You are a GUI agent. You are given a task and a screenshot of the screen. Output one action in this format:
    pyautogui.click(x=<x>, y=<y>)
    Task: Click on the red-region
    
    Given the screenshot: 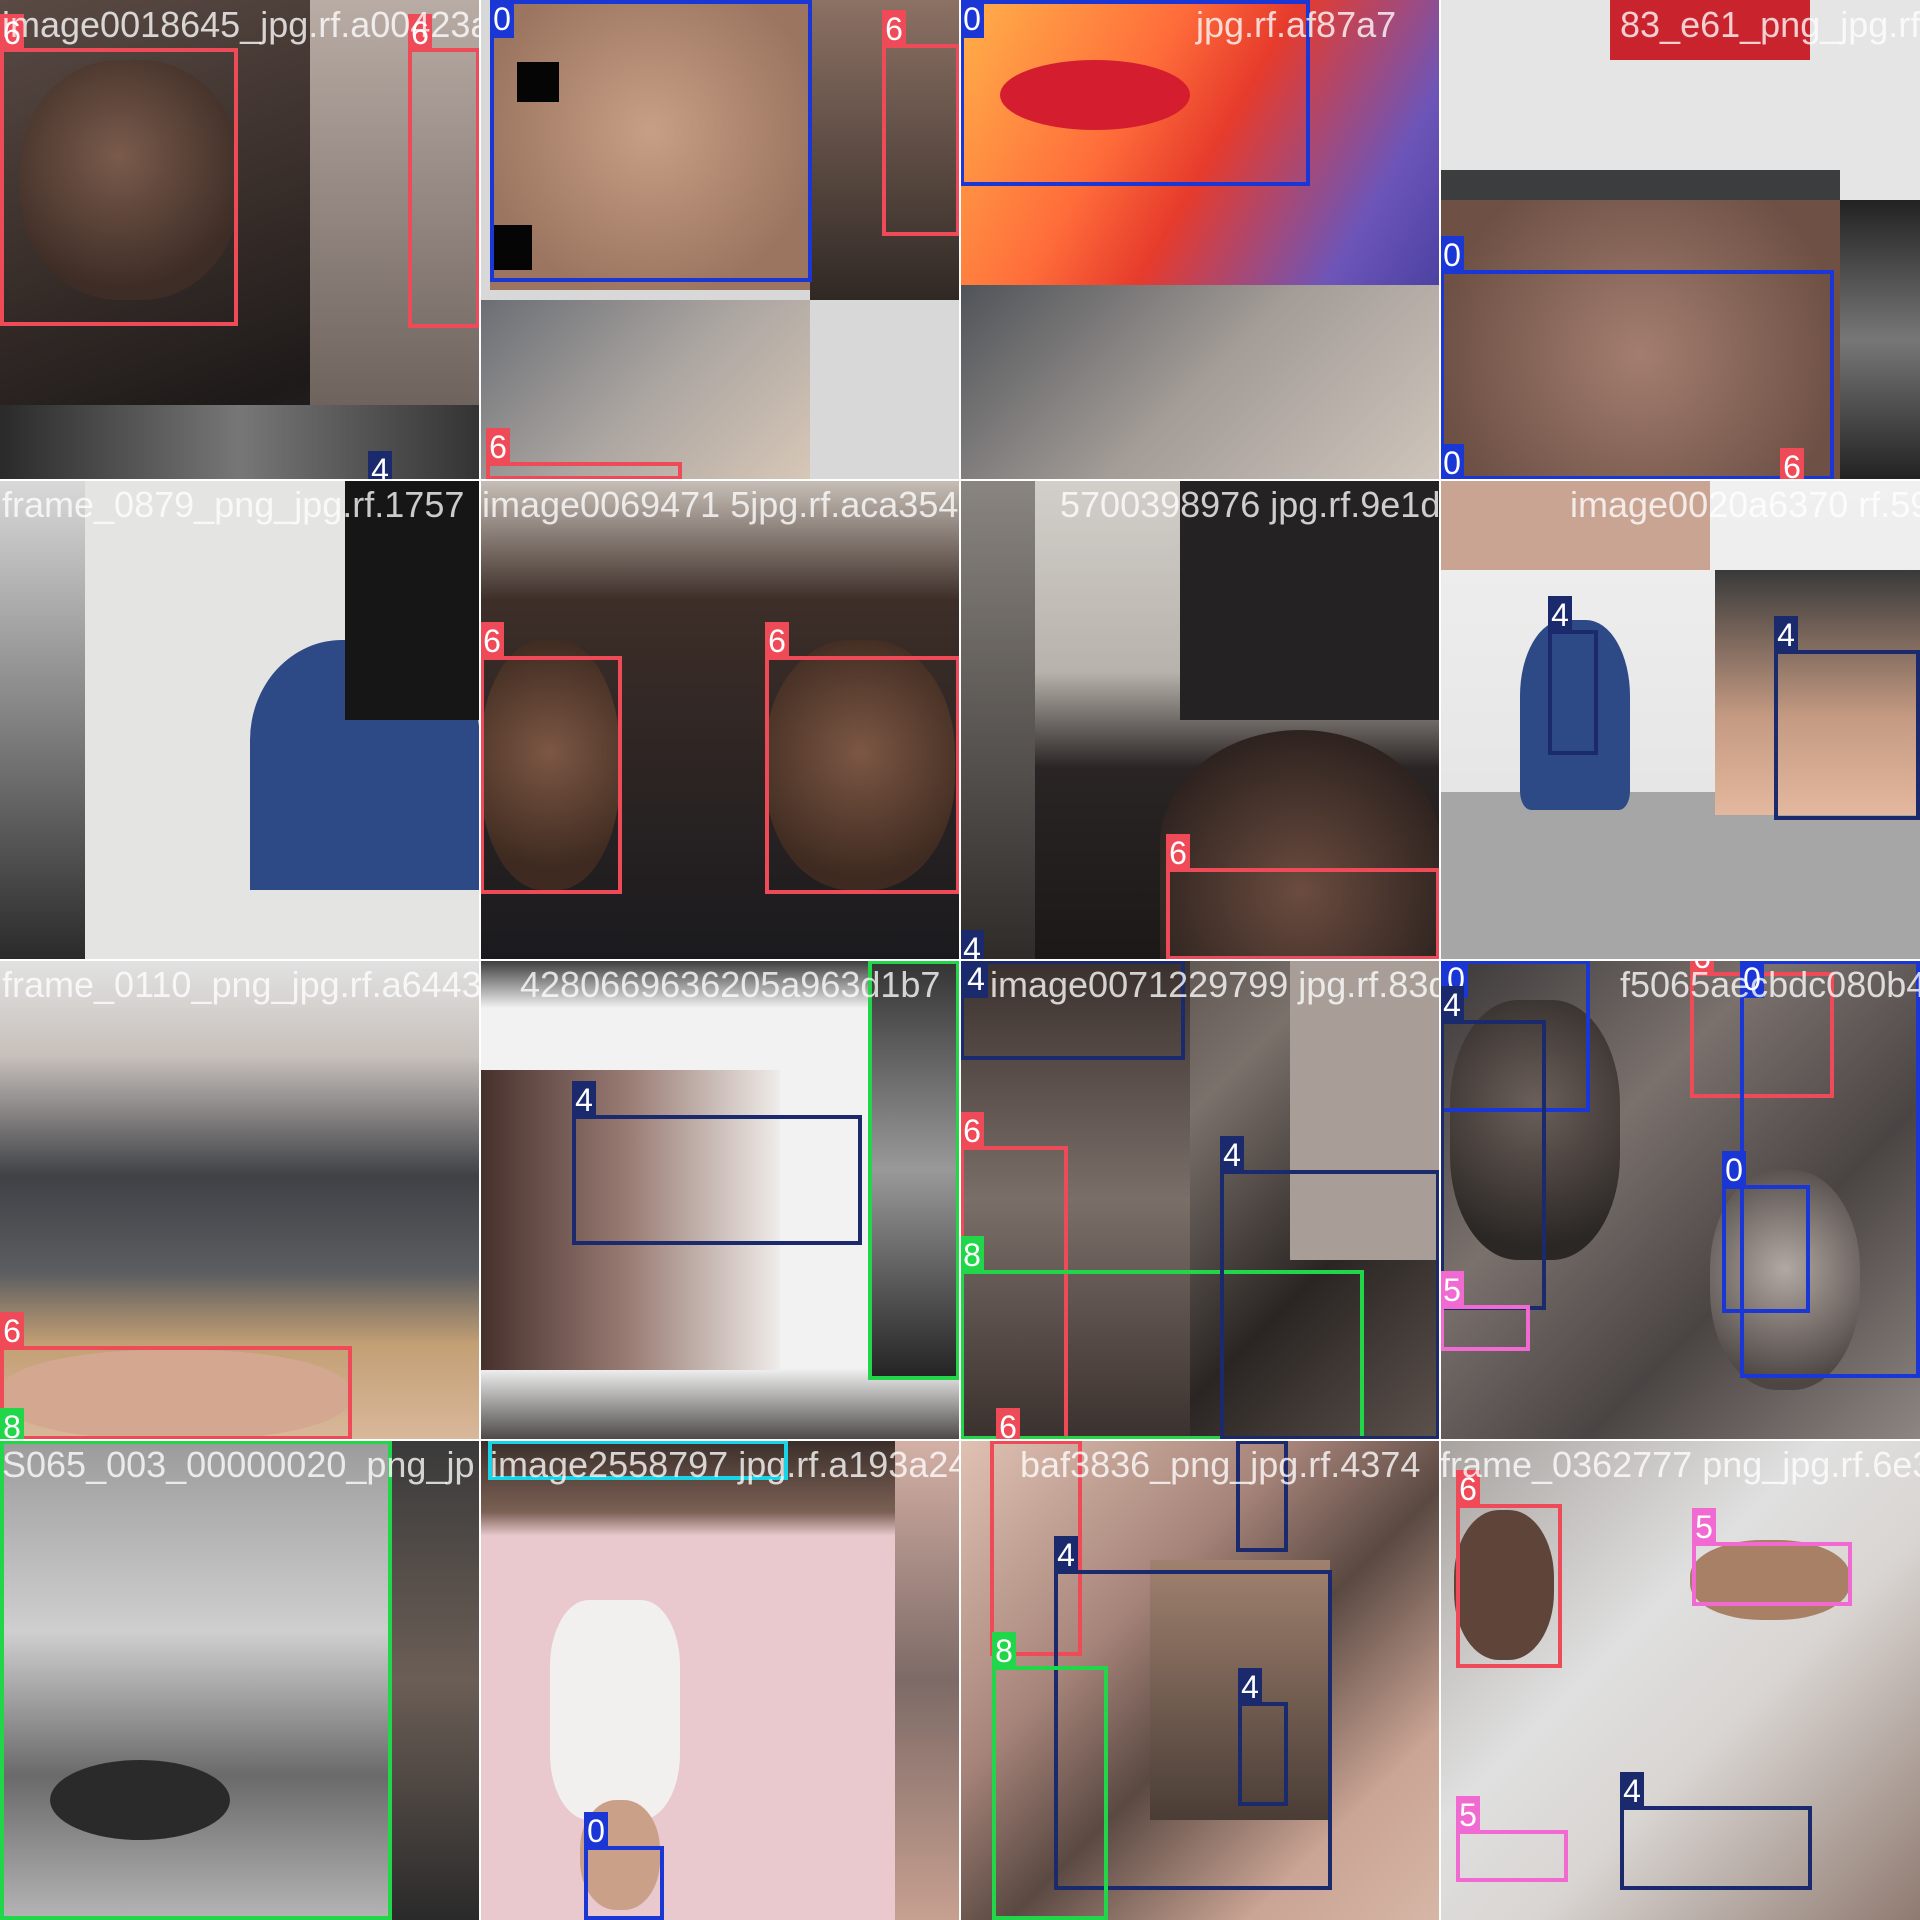 What is the action you would take?
    pyautogui.click(x=1710, y=30)
    